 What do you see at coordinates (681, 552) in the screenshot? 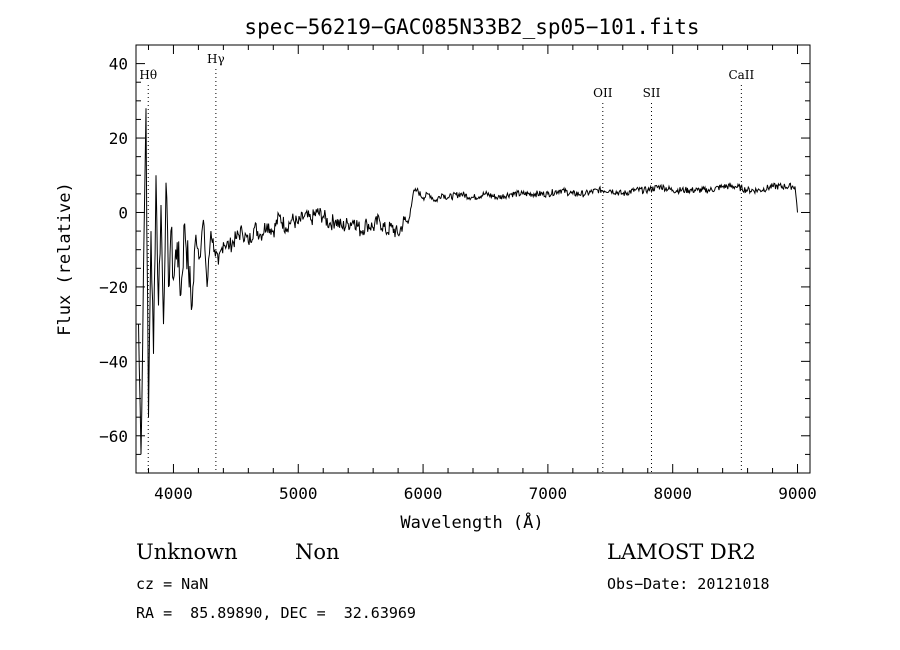
I see `survey-name: LAMOST DR2` at bounding box center [681, 552].